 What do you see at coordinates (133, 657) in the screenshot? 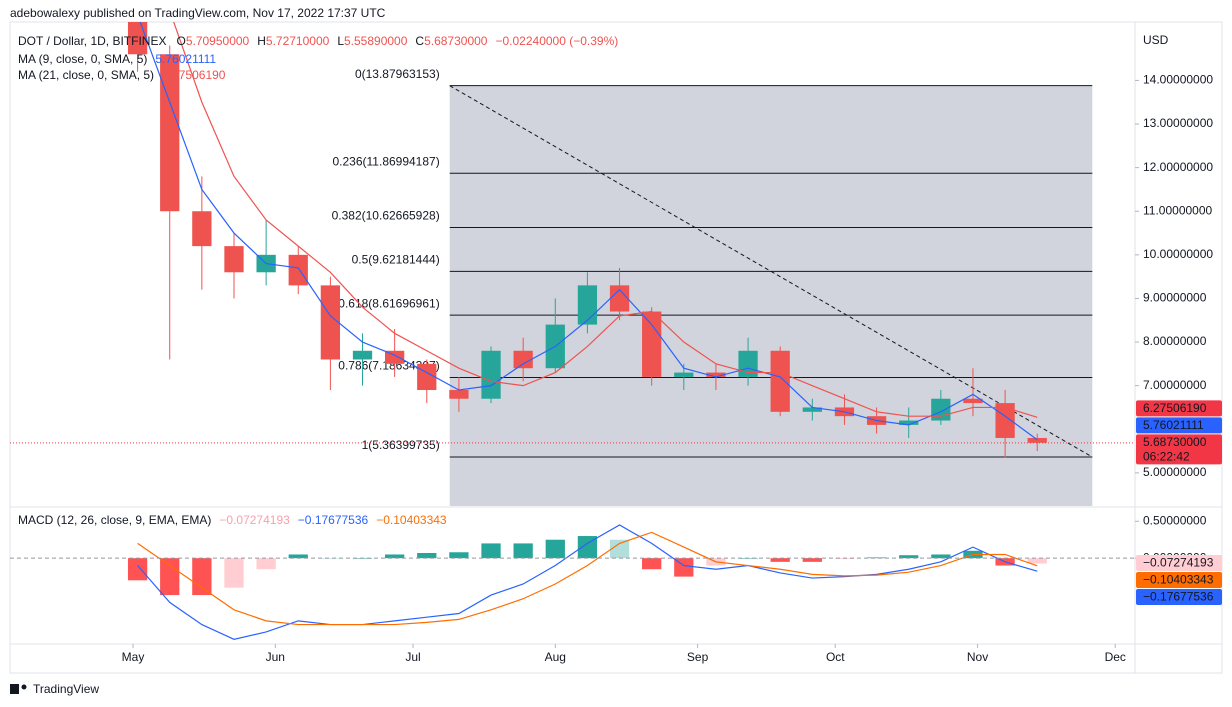
I see `x-tick-label: May` at bounding box center [133, 657].